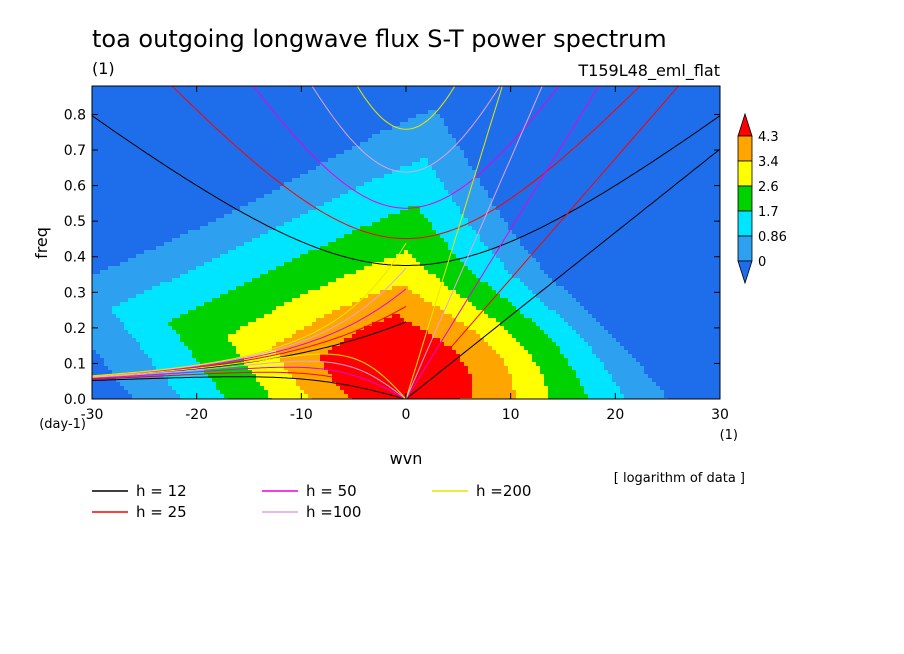 The image size is (904, 654). What do you see at coordinates (311, 501) in the screenshot?
I see `legend: h = 12 h = 25 h = 50 h =100 h =200` at bounding box center [311, 501].